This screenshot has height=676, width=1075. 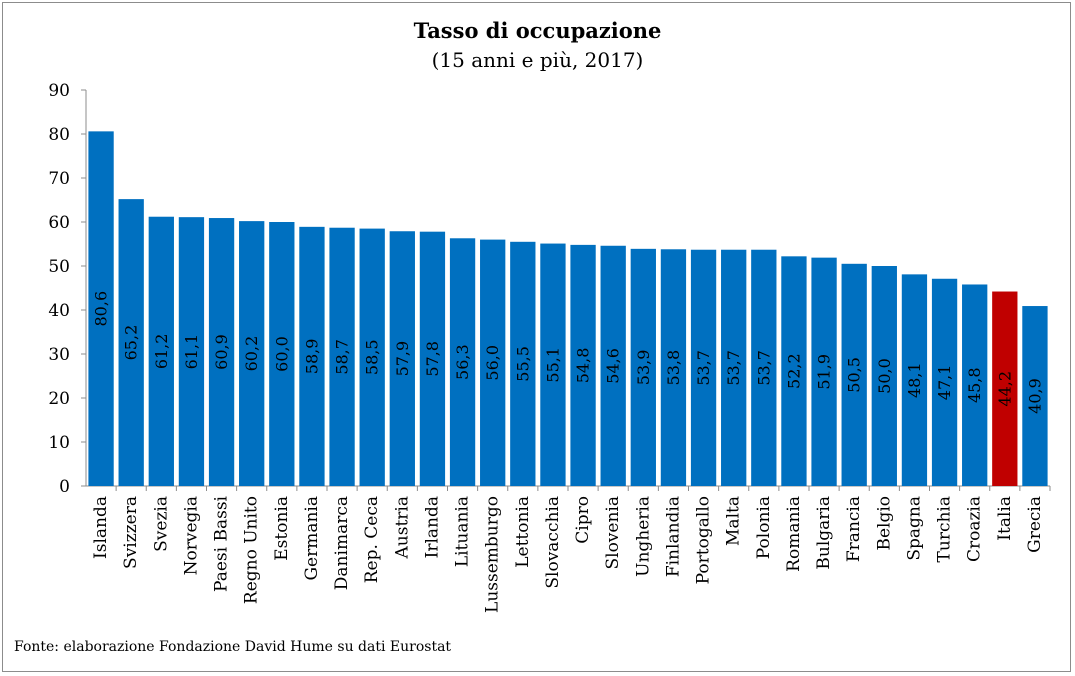 What do you see at coordinates (914, 528) in the screenshot?
I see `x-tick-label: Spagna` at bounding box center [914, 528].